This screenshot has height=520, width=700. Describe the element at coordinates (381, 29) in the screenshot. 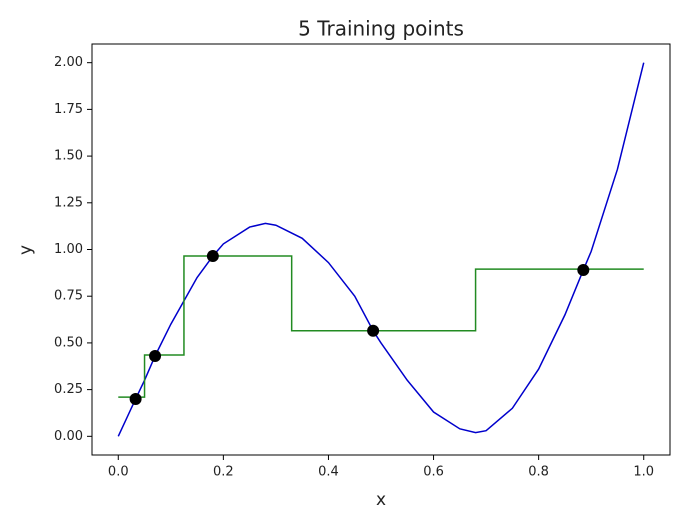

I see `chart-title: 5 Training points` at that location.